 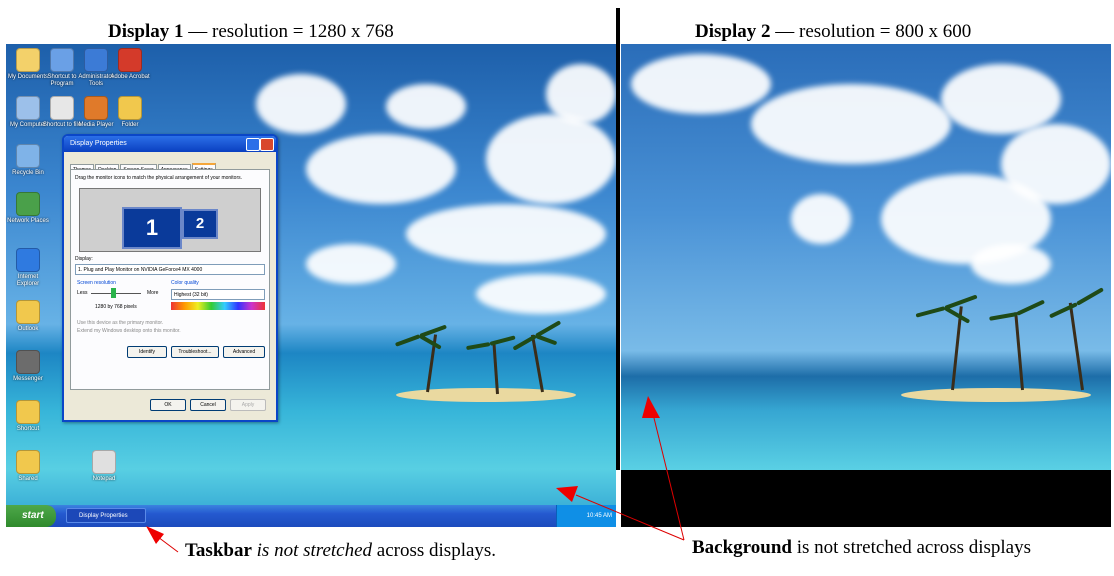 I want to click on system-tray-clock: 10:45 AM, so click(x=586, y=516).